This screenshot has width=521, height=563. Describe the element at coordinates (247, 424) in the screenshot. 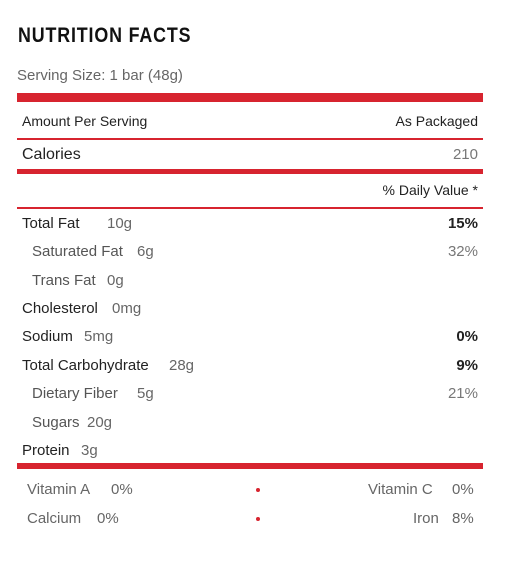

I see `nutrient-row: Sugars 20g` at that location.